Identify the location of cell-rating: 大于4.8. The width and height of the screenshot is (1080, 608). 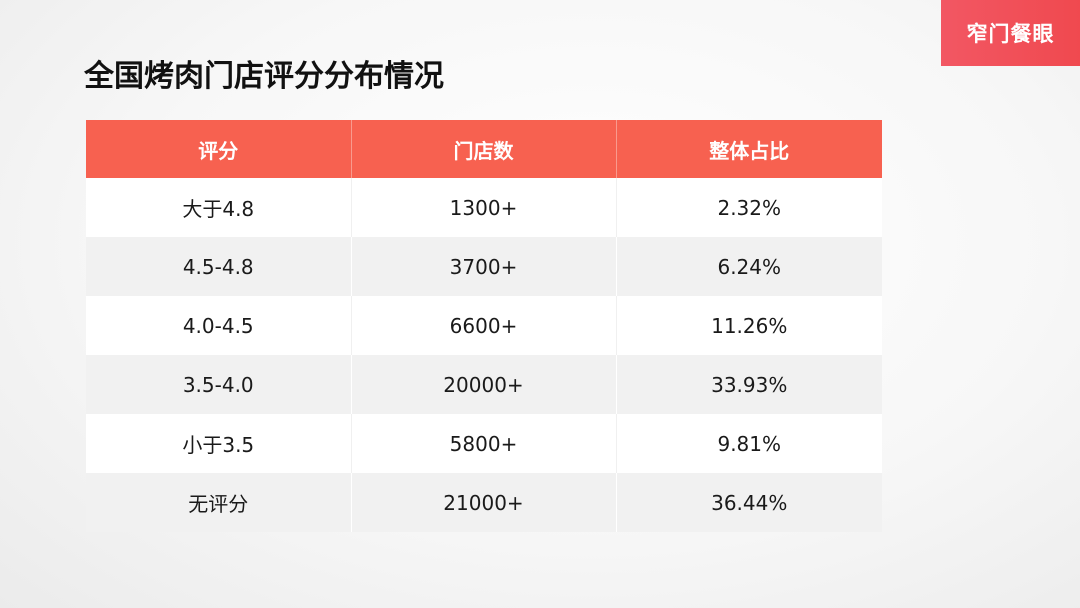
(219, 207).